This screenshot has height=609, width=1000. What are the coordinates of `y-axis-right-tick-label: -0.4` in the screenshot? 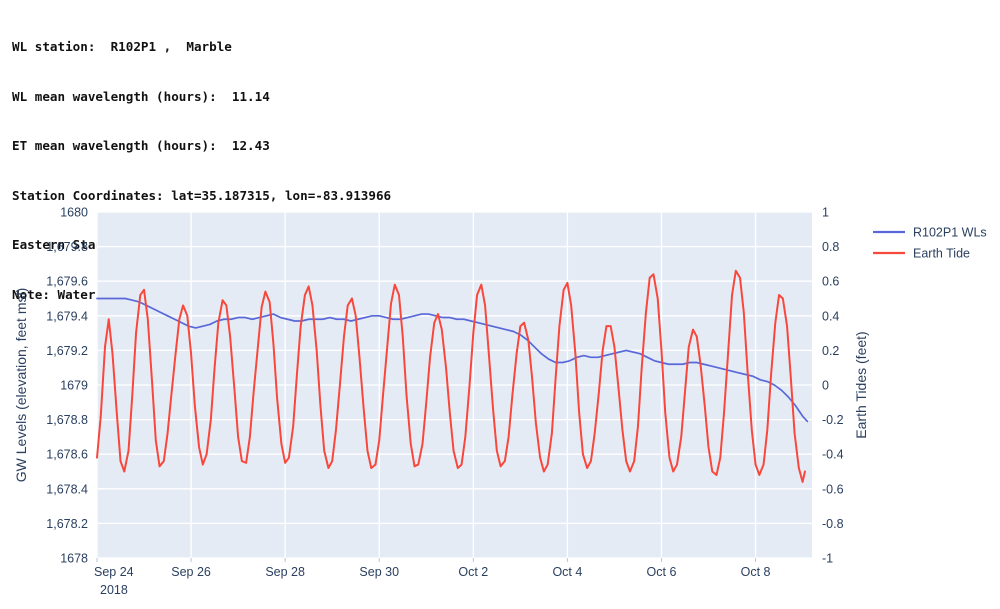 It's located at (833, 455).